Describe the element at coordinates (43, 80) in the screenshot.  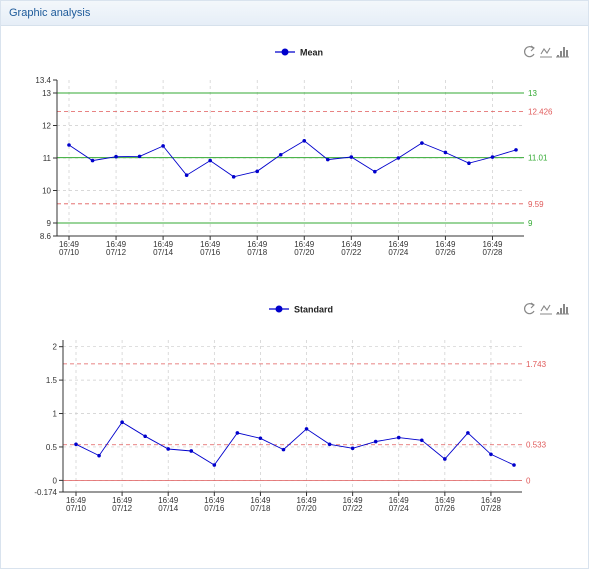
I see `y-tick-label: 13.4` at that location.